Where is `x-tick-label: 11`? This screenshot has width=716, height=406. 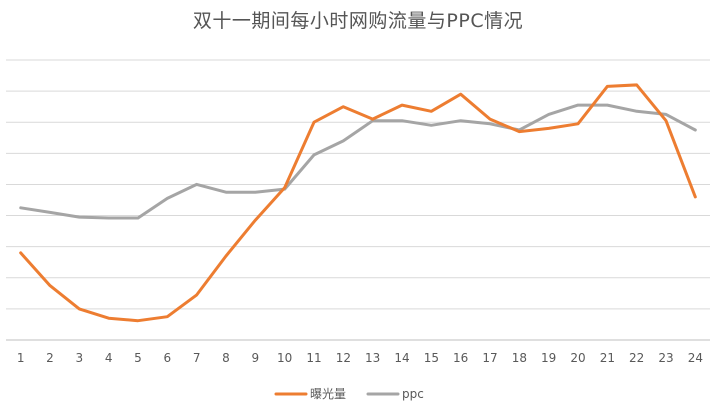
x-tick-label: 11 is located at coordinates (313, 358).